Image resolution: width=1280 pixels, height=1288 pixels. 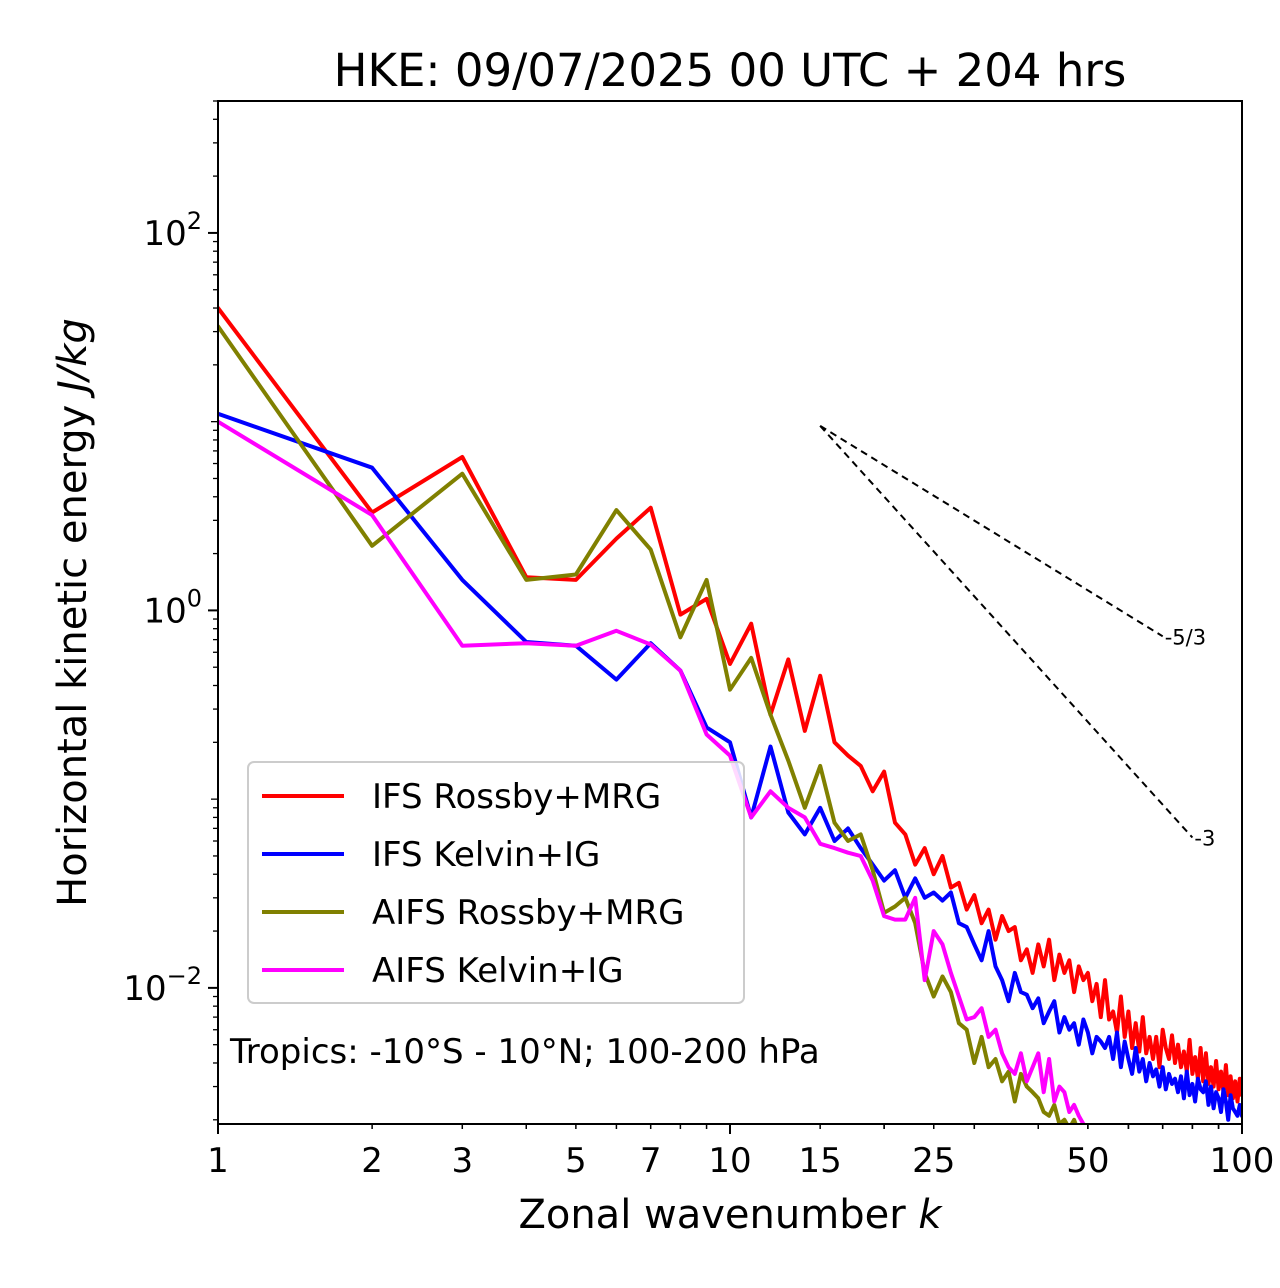 I want to click on y-tick-label: 10², so click(x=172, y=230).